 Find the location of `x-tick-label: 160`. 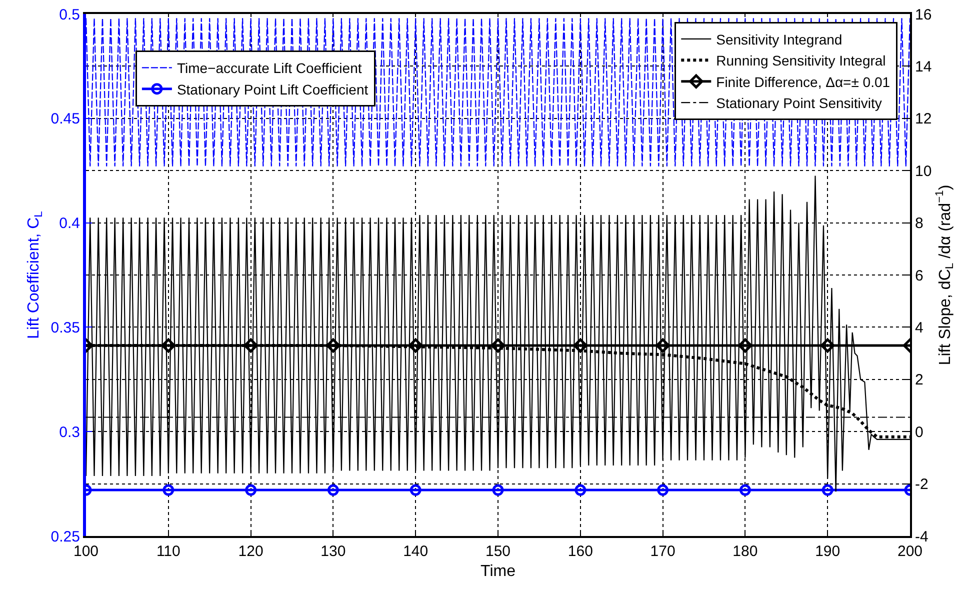

x-tick-label: 160 is located at coordinates (580, 551).